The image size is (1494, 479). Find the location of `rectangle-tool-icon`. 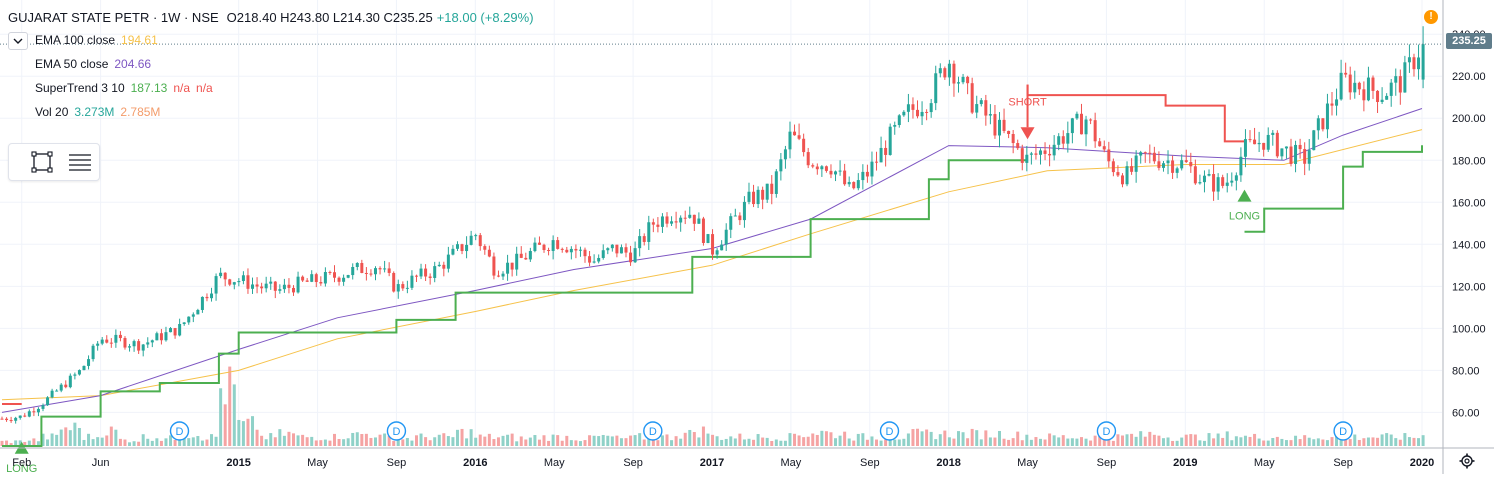

rectangle-tool-icon is located at coordinates (42, 162).